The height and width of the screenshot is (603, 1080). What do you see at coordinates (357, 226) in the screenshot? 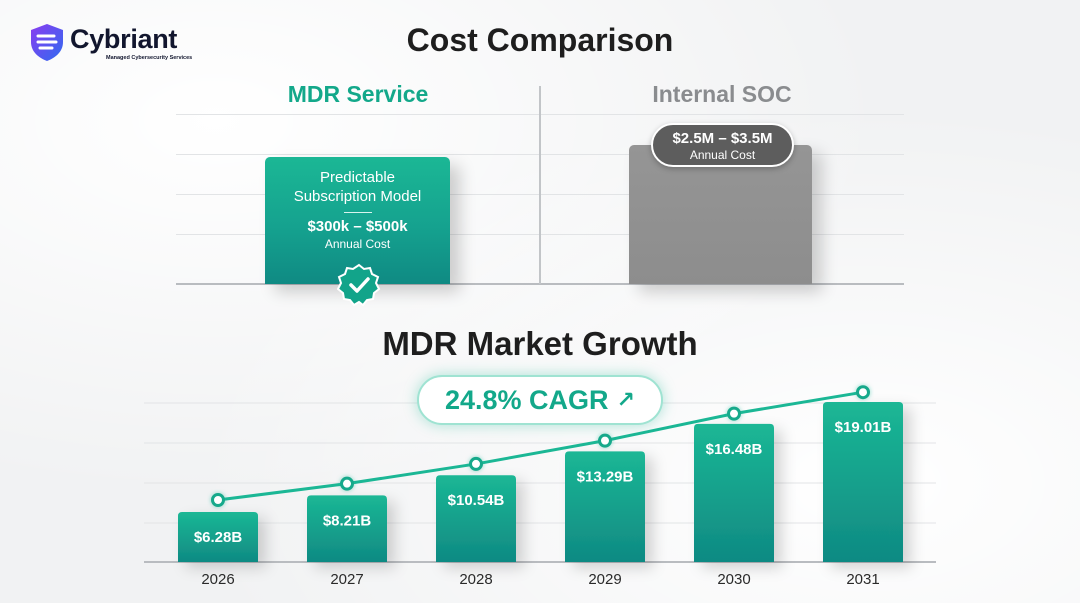
I see `mdr-cost-range: $300k – $500k` at bounding box center [357, 226].